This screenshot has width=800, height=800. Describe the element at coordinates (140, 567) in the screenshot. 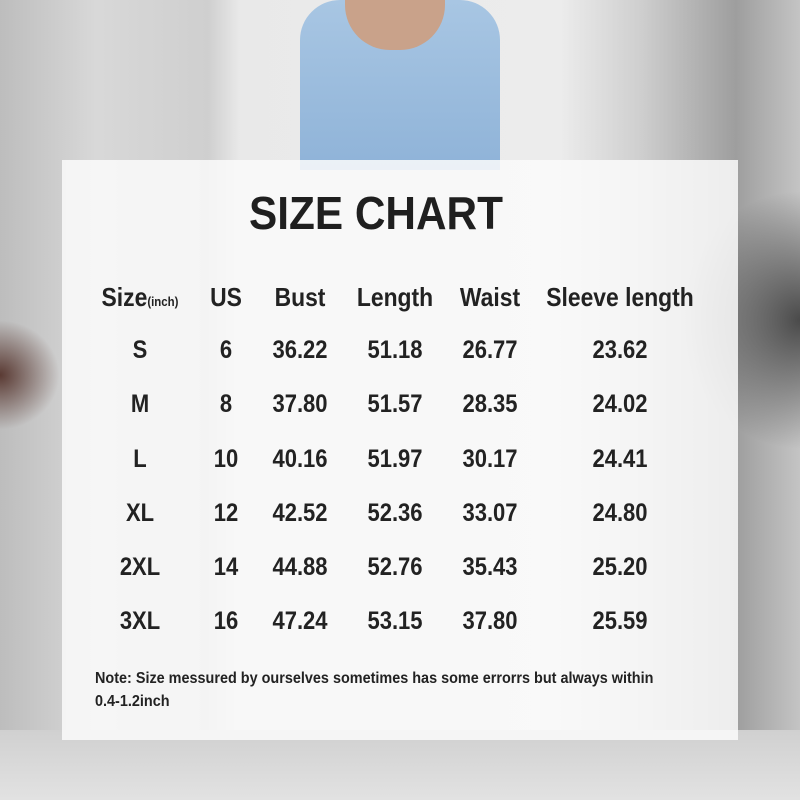

I see `table-cell: 2XL` at that location.